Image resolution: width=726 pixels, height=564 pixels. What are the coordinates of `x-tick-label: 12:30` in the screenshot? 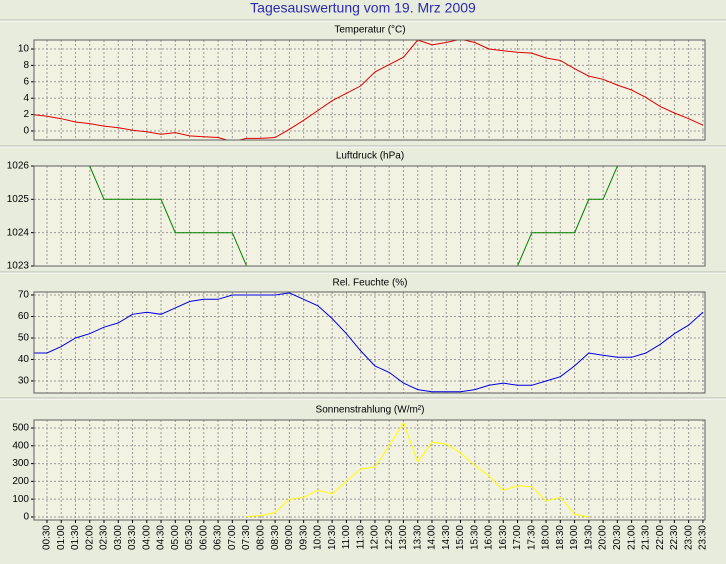 It's located at (389, 537).